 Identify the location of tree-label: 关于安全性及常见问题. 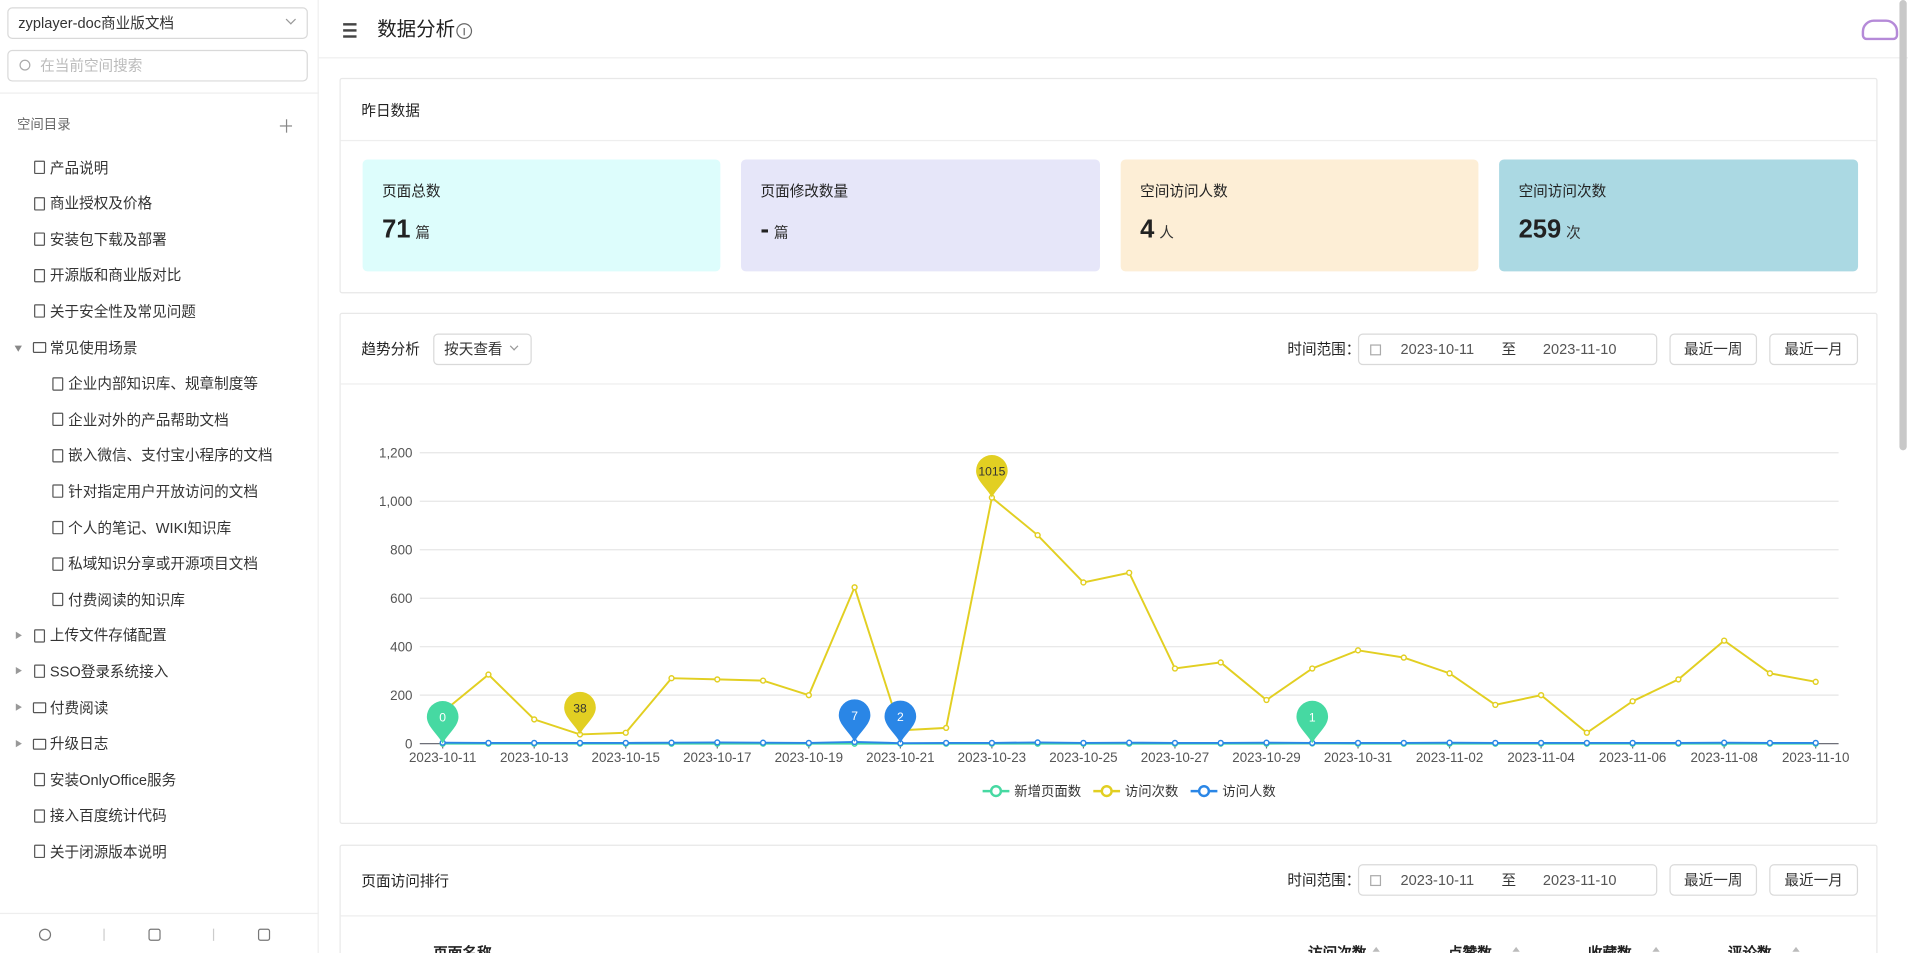
(122, 312).